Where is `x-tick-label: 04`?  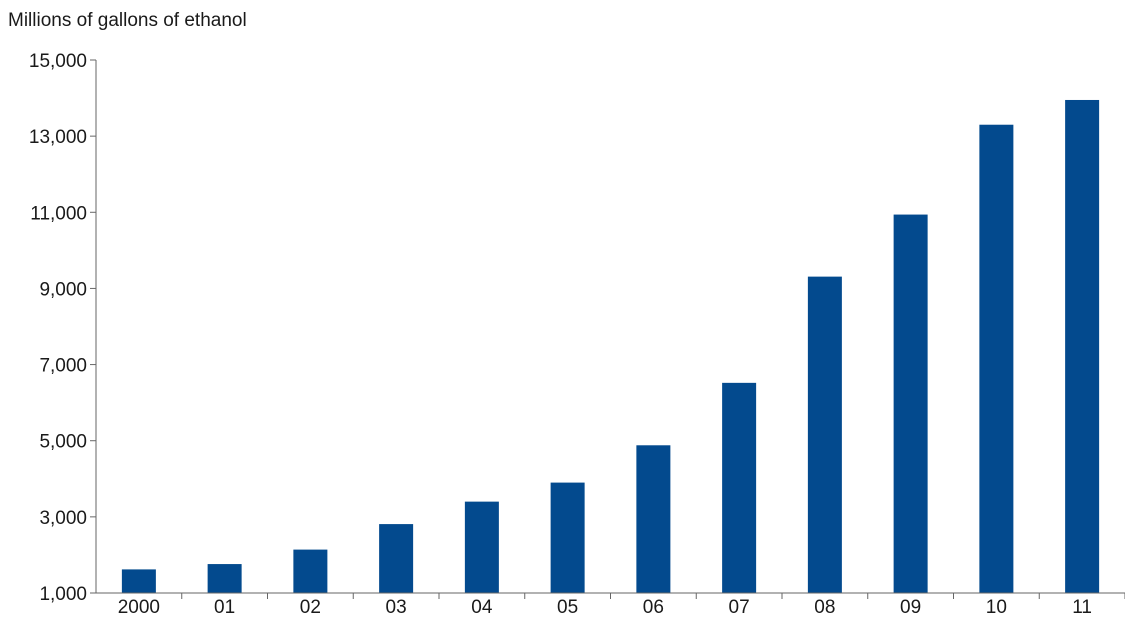 x-tick-label: 04 is located at coordinates (482, 607).